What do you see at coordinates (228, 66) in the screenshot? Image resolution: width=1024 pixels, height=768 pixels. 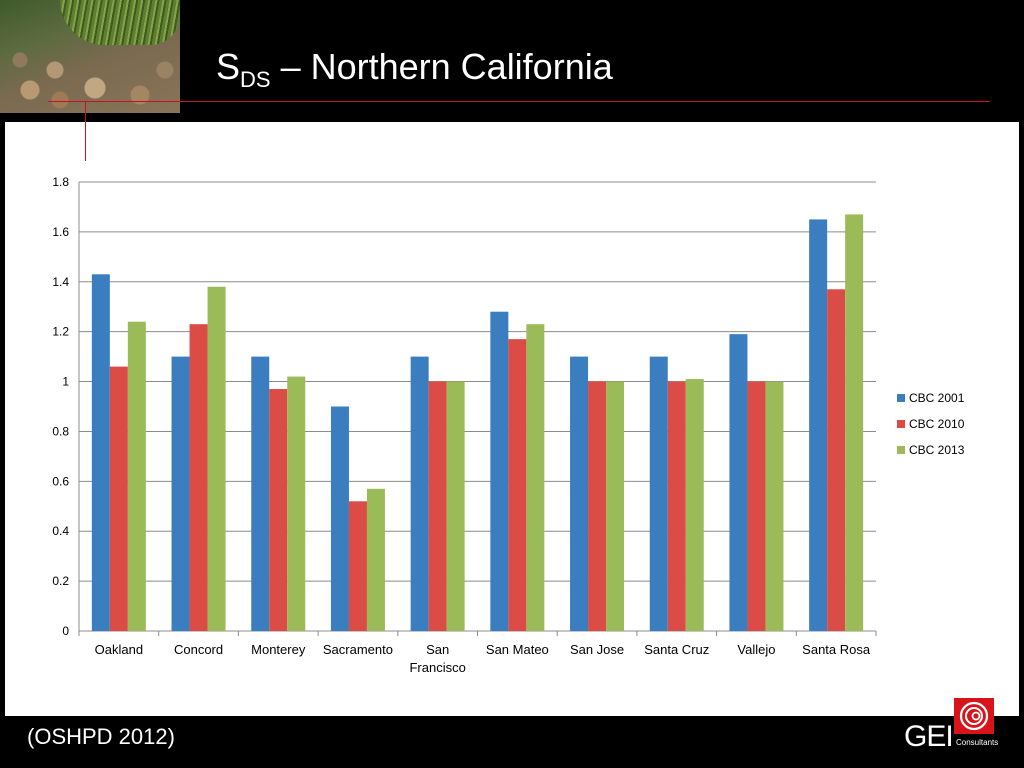 I see `title-main: S` at bounding box center [228, 66].